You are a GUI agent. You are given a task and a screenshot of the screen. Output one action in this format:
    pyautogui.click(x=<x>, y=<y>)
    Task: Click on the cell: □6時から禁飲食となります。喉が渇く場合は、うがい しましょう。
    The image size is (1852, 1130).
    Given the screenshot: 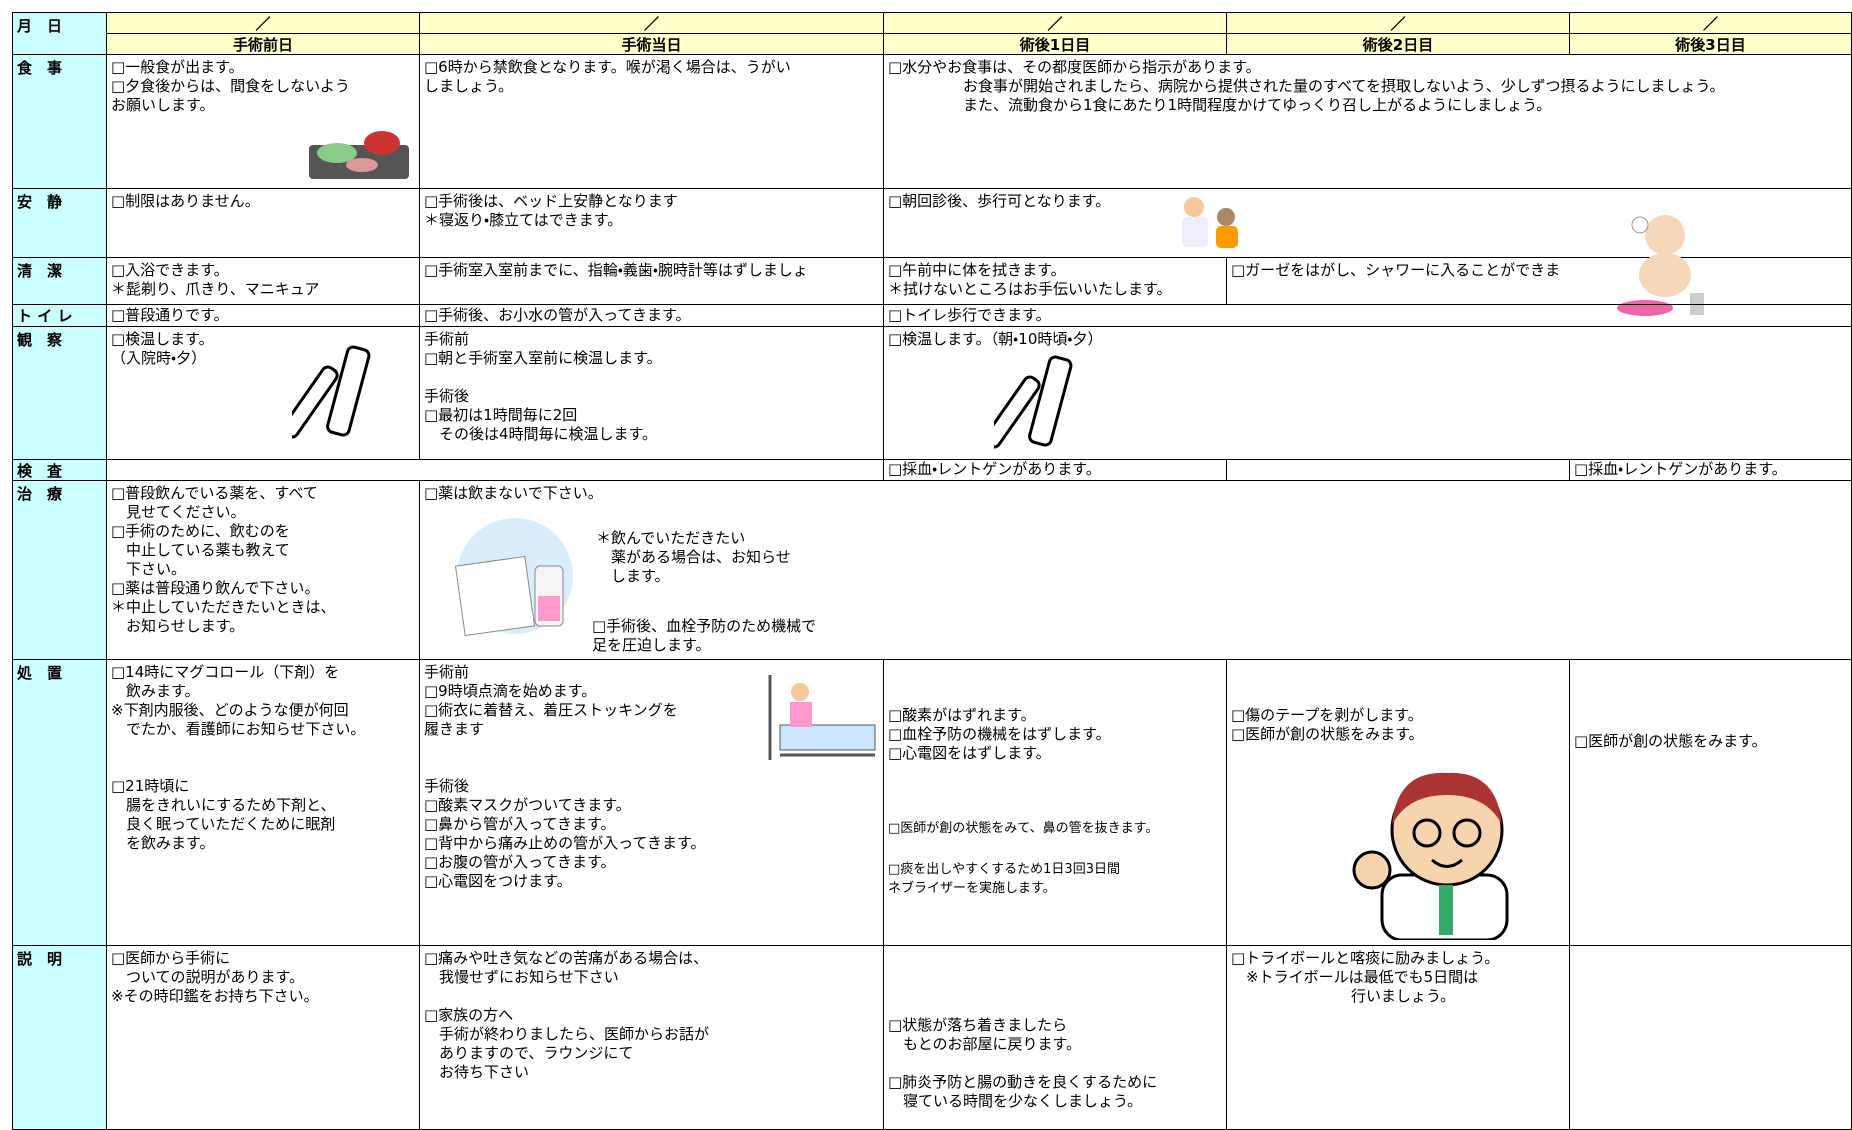 What is the action you would take?
    pyautogui.click(x=651, y=121)
    